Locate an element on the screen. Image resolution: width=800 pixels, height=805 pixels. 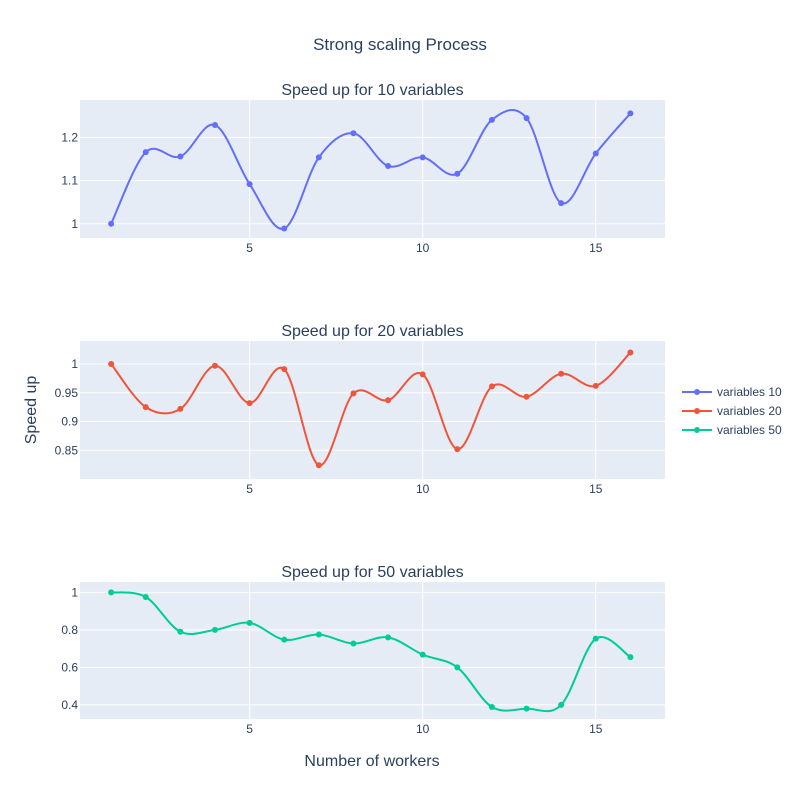
y-tick-label: 0.4 is located at coordinates (69, 705).